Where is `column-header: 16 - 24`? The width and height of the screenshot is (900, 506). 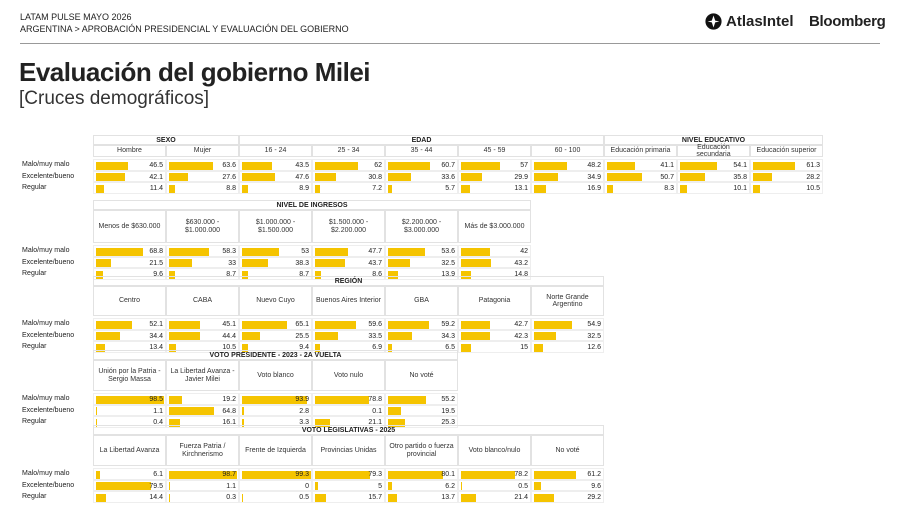 column-header: 16 - 24 is located at coordinates (275, 151).